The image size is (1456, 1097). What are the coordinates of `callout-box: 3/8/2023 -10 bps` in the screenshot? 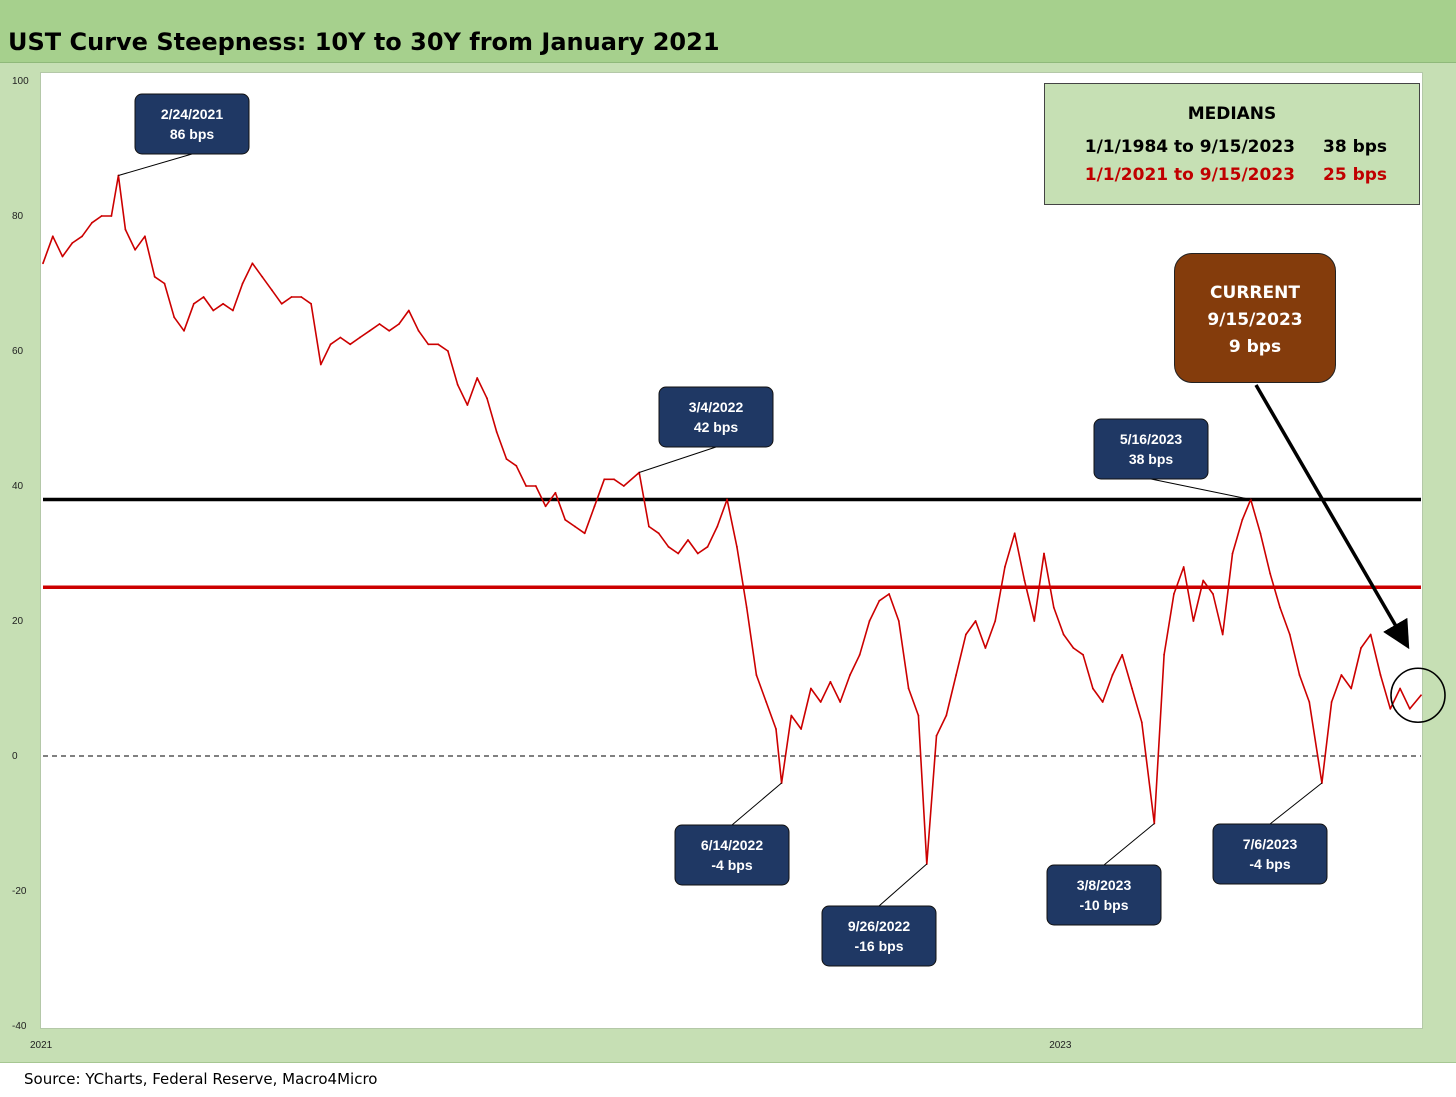 It's located at (1104, 895).